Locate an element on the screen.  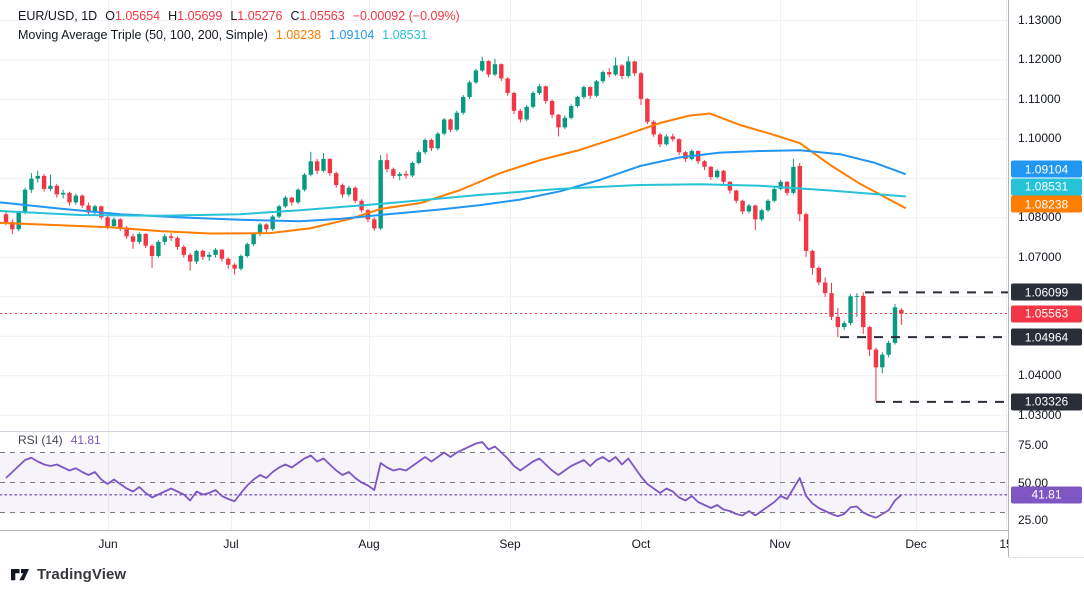
legend-text: 1.05563 is located at coordinates (322, 16).